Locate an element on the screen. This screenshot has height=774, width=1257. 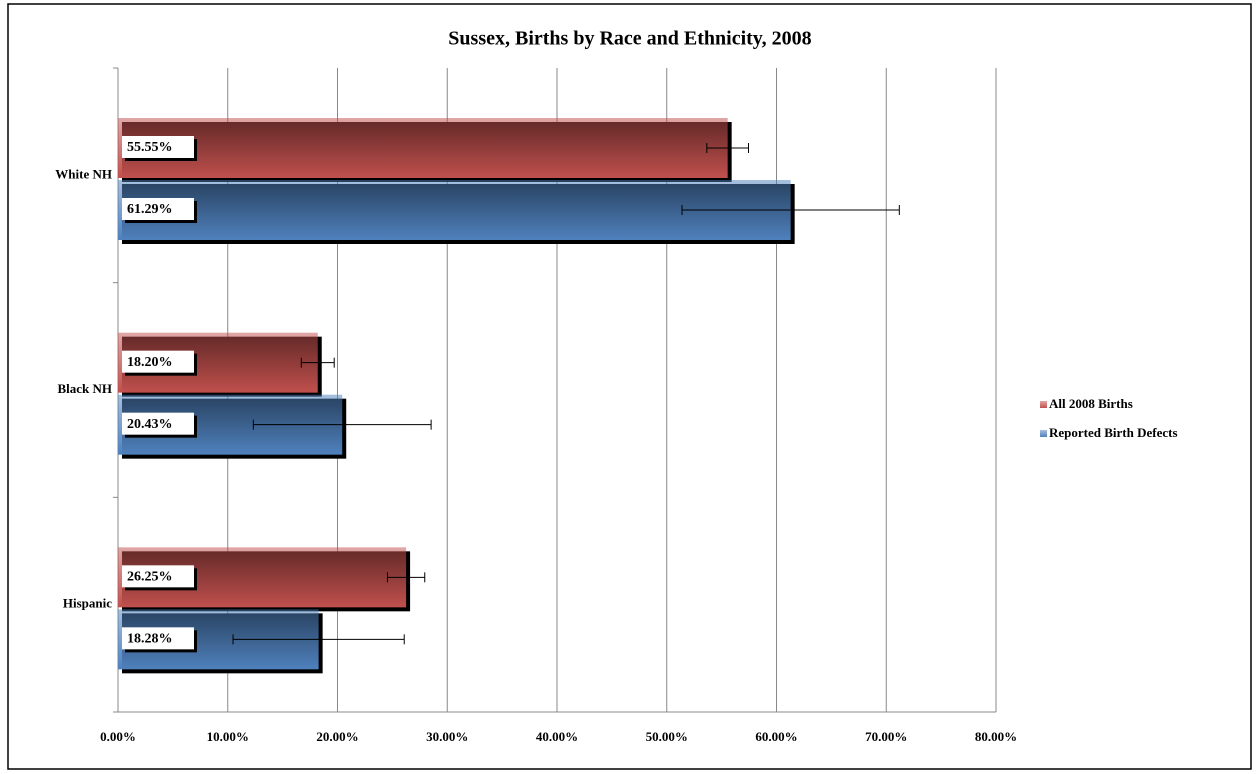
x-tick-label: 60.00% is located at coordinates (776, 736).